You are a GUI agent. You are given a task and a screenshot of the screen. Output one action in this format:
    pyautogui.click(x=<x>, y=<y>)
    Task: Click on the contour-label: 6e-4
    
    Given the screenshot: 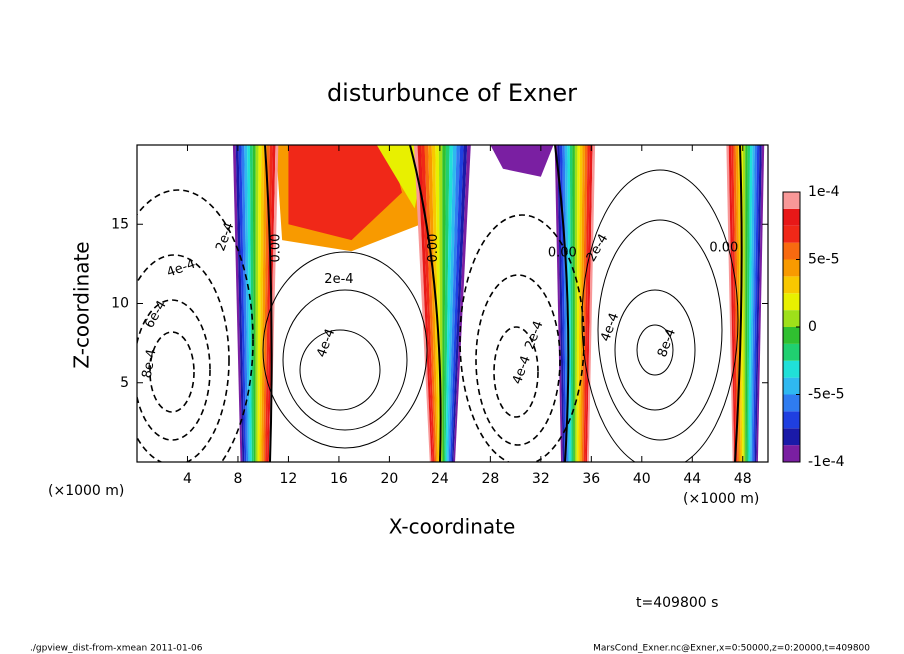 What is the action you would take?
    pyautogui.click(x=156, y=314)
    